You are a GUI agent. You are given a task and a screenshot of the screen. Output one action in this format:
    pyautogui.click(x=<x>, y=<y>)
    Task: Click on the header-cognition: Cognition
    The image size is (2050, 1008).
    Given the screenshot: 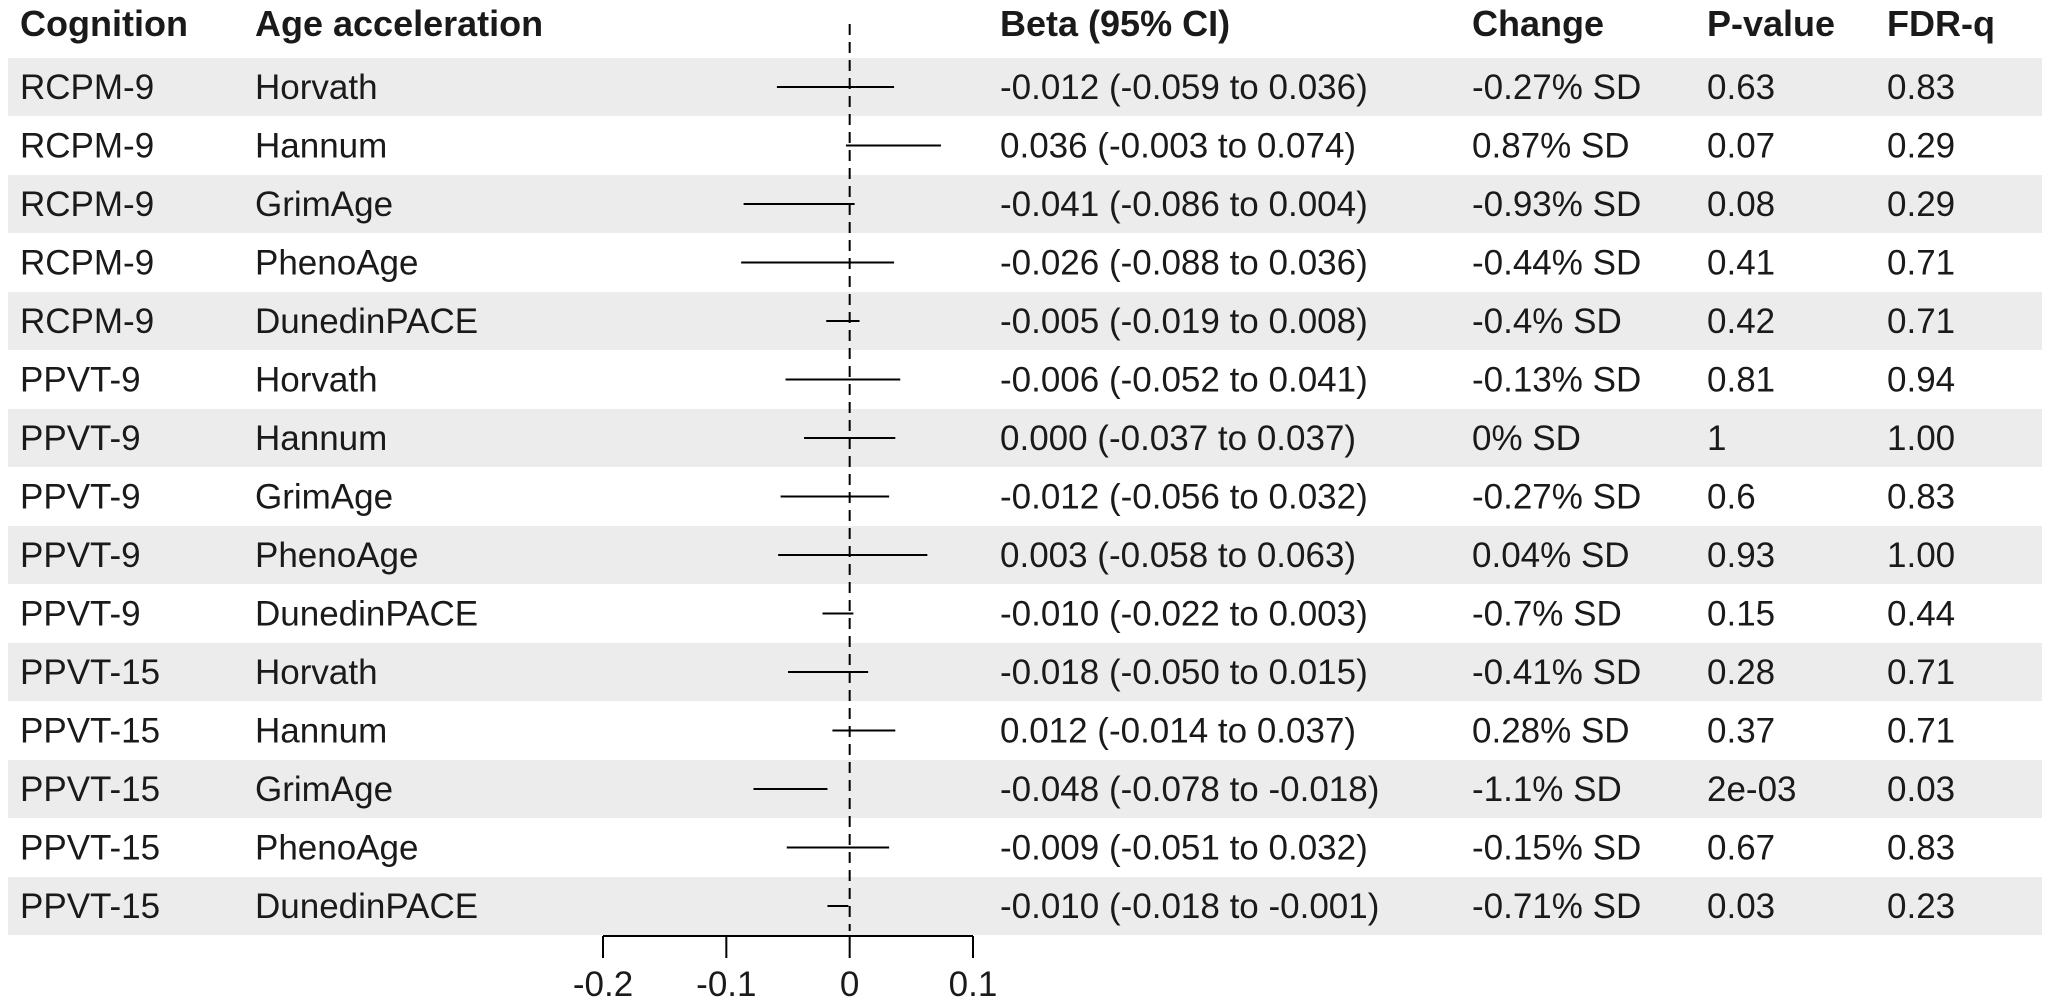 What is the action you would take?
    pyautogui.click(x=104, y=23)
    